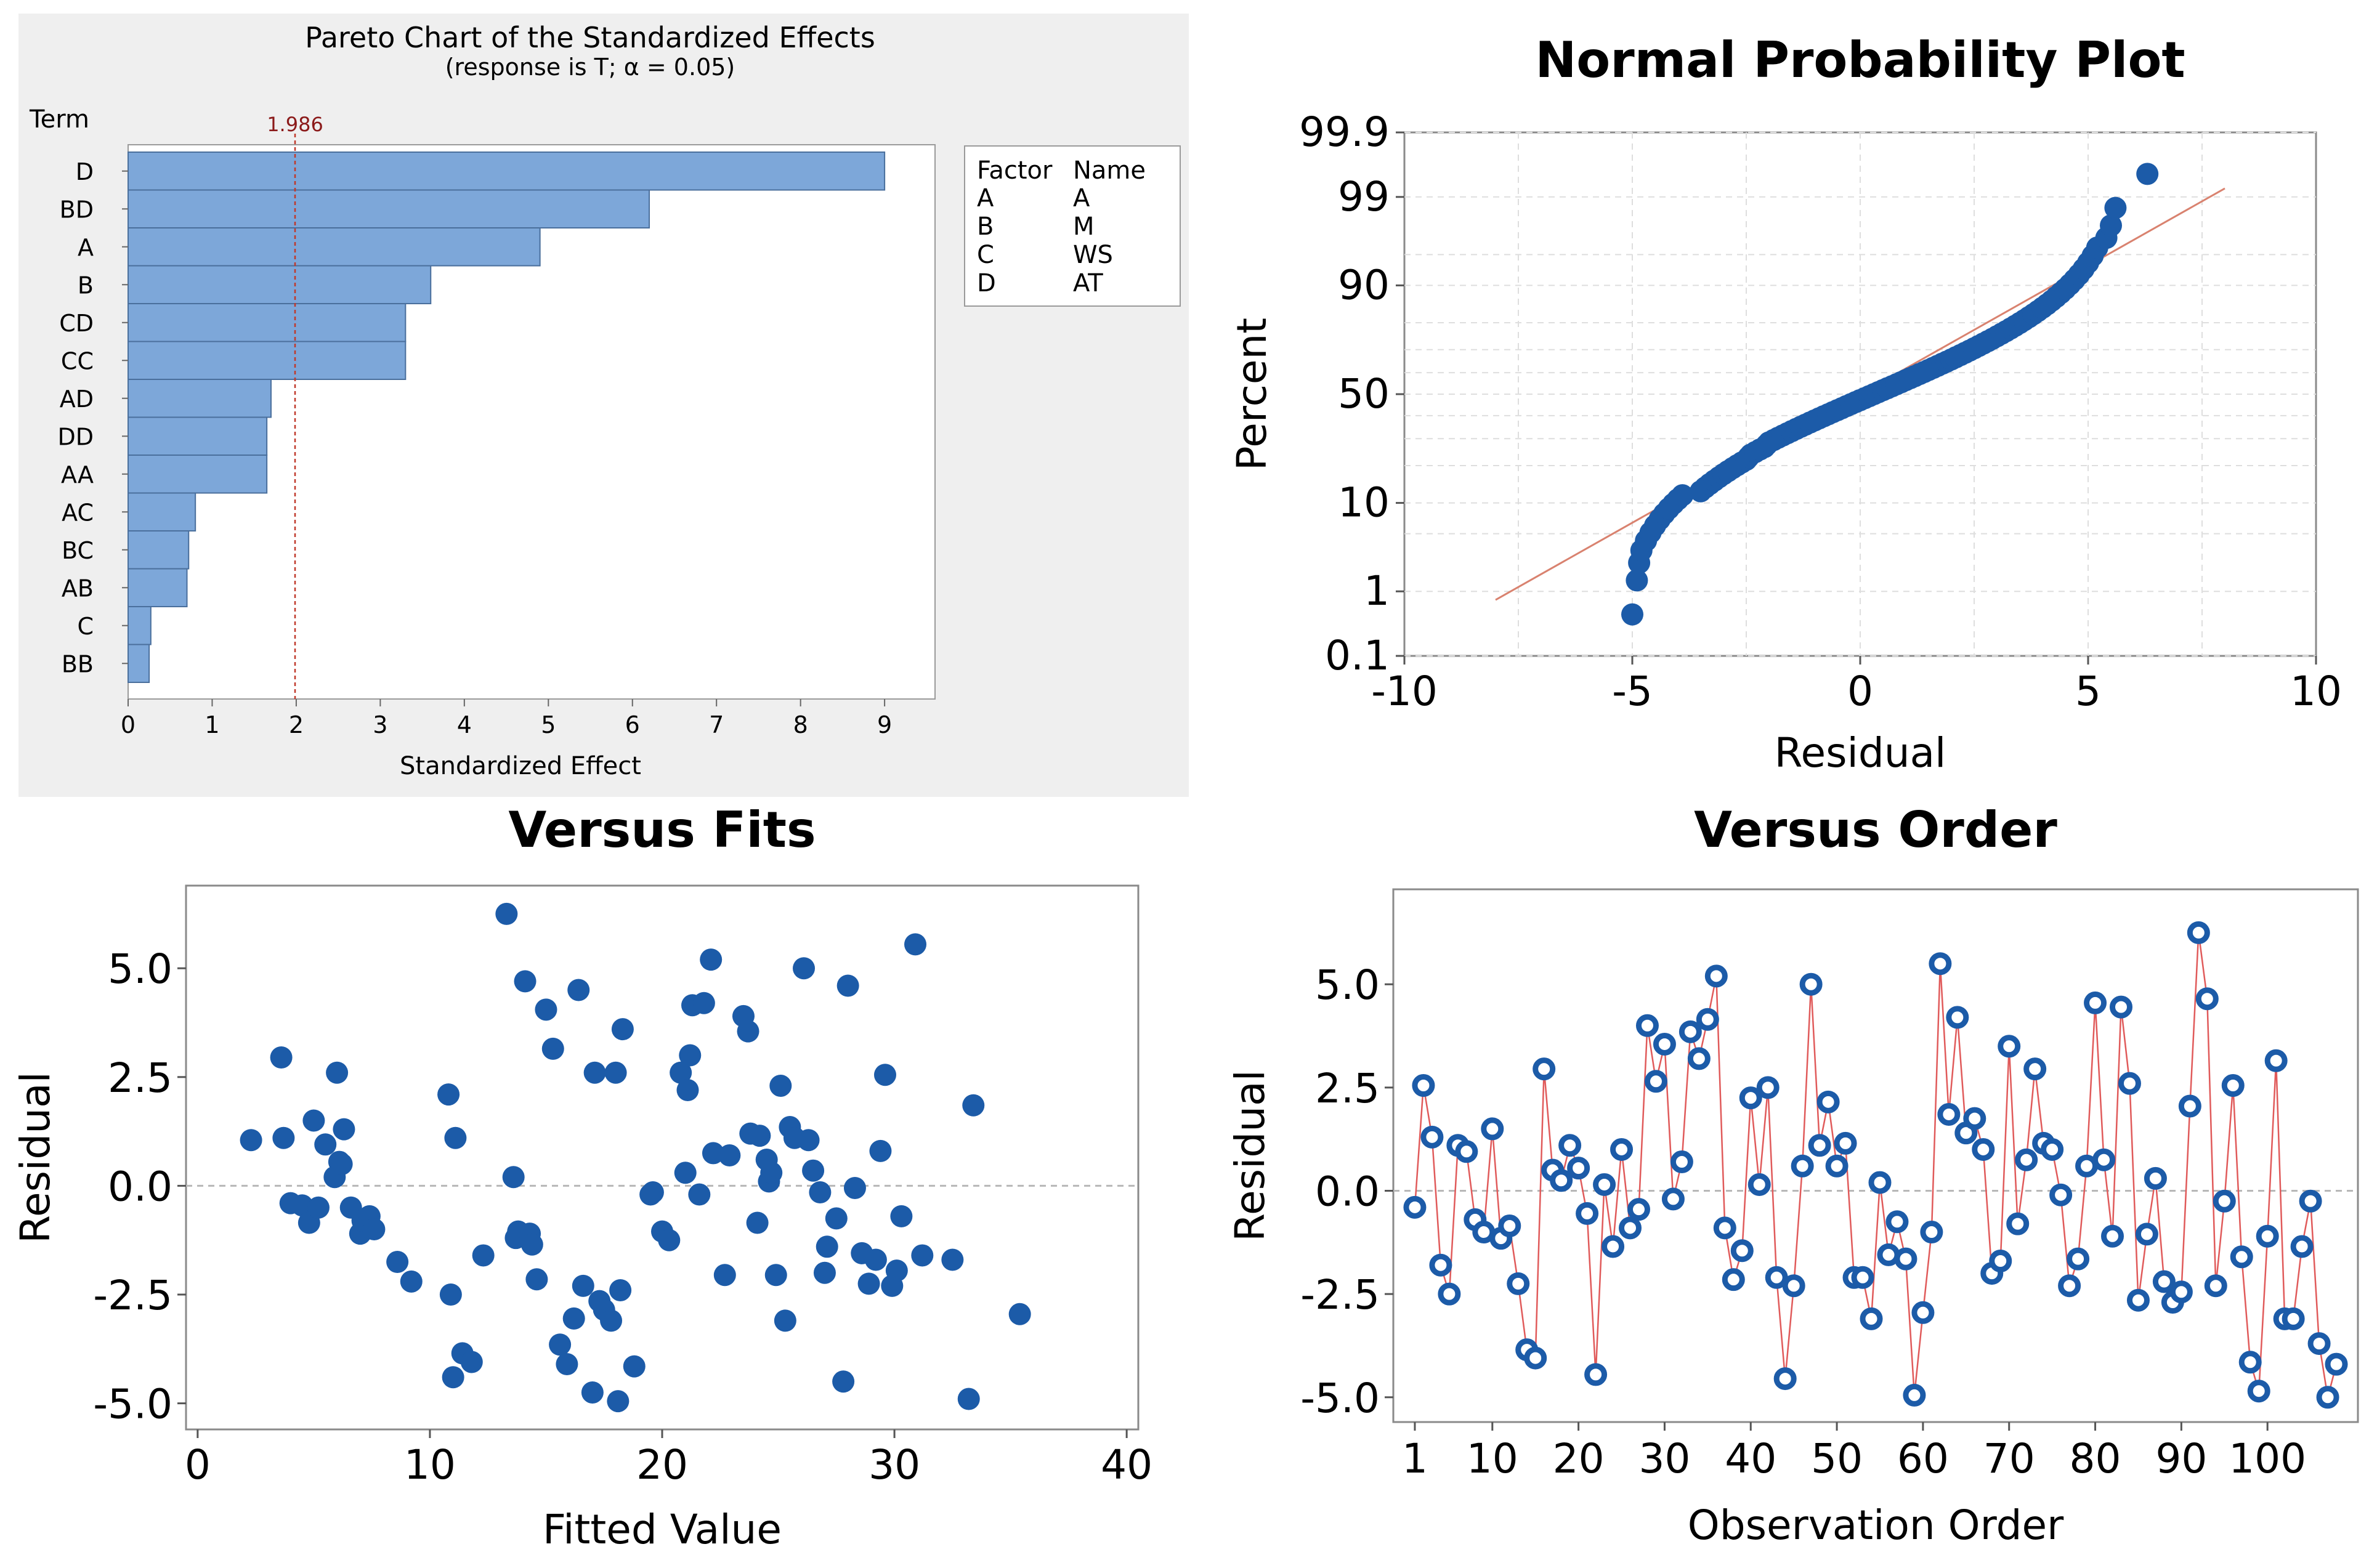  What do you see at coordinates (632, 724) in the screenshot?
I see `pareto-x-tick-label: 6` at bounding box center [632, 724].